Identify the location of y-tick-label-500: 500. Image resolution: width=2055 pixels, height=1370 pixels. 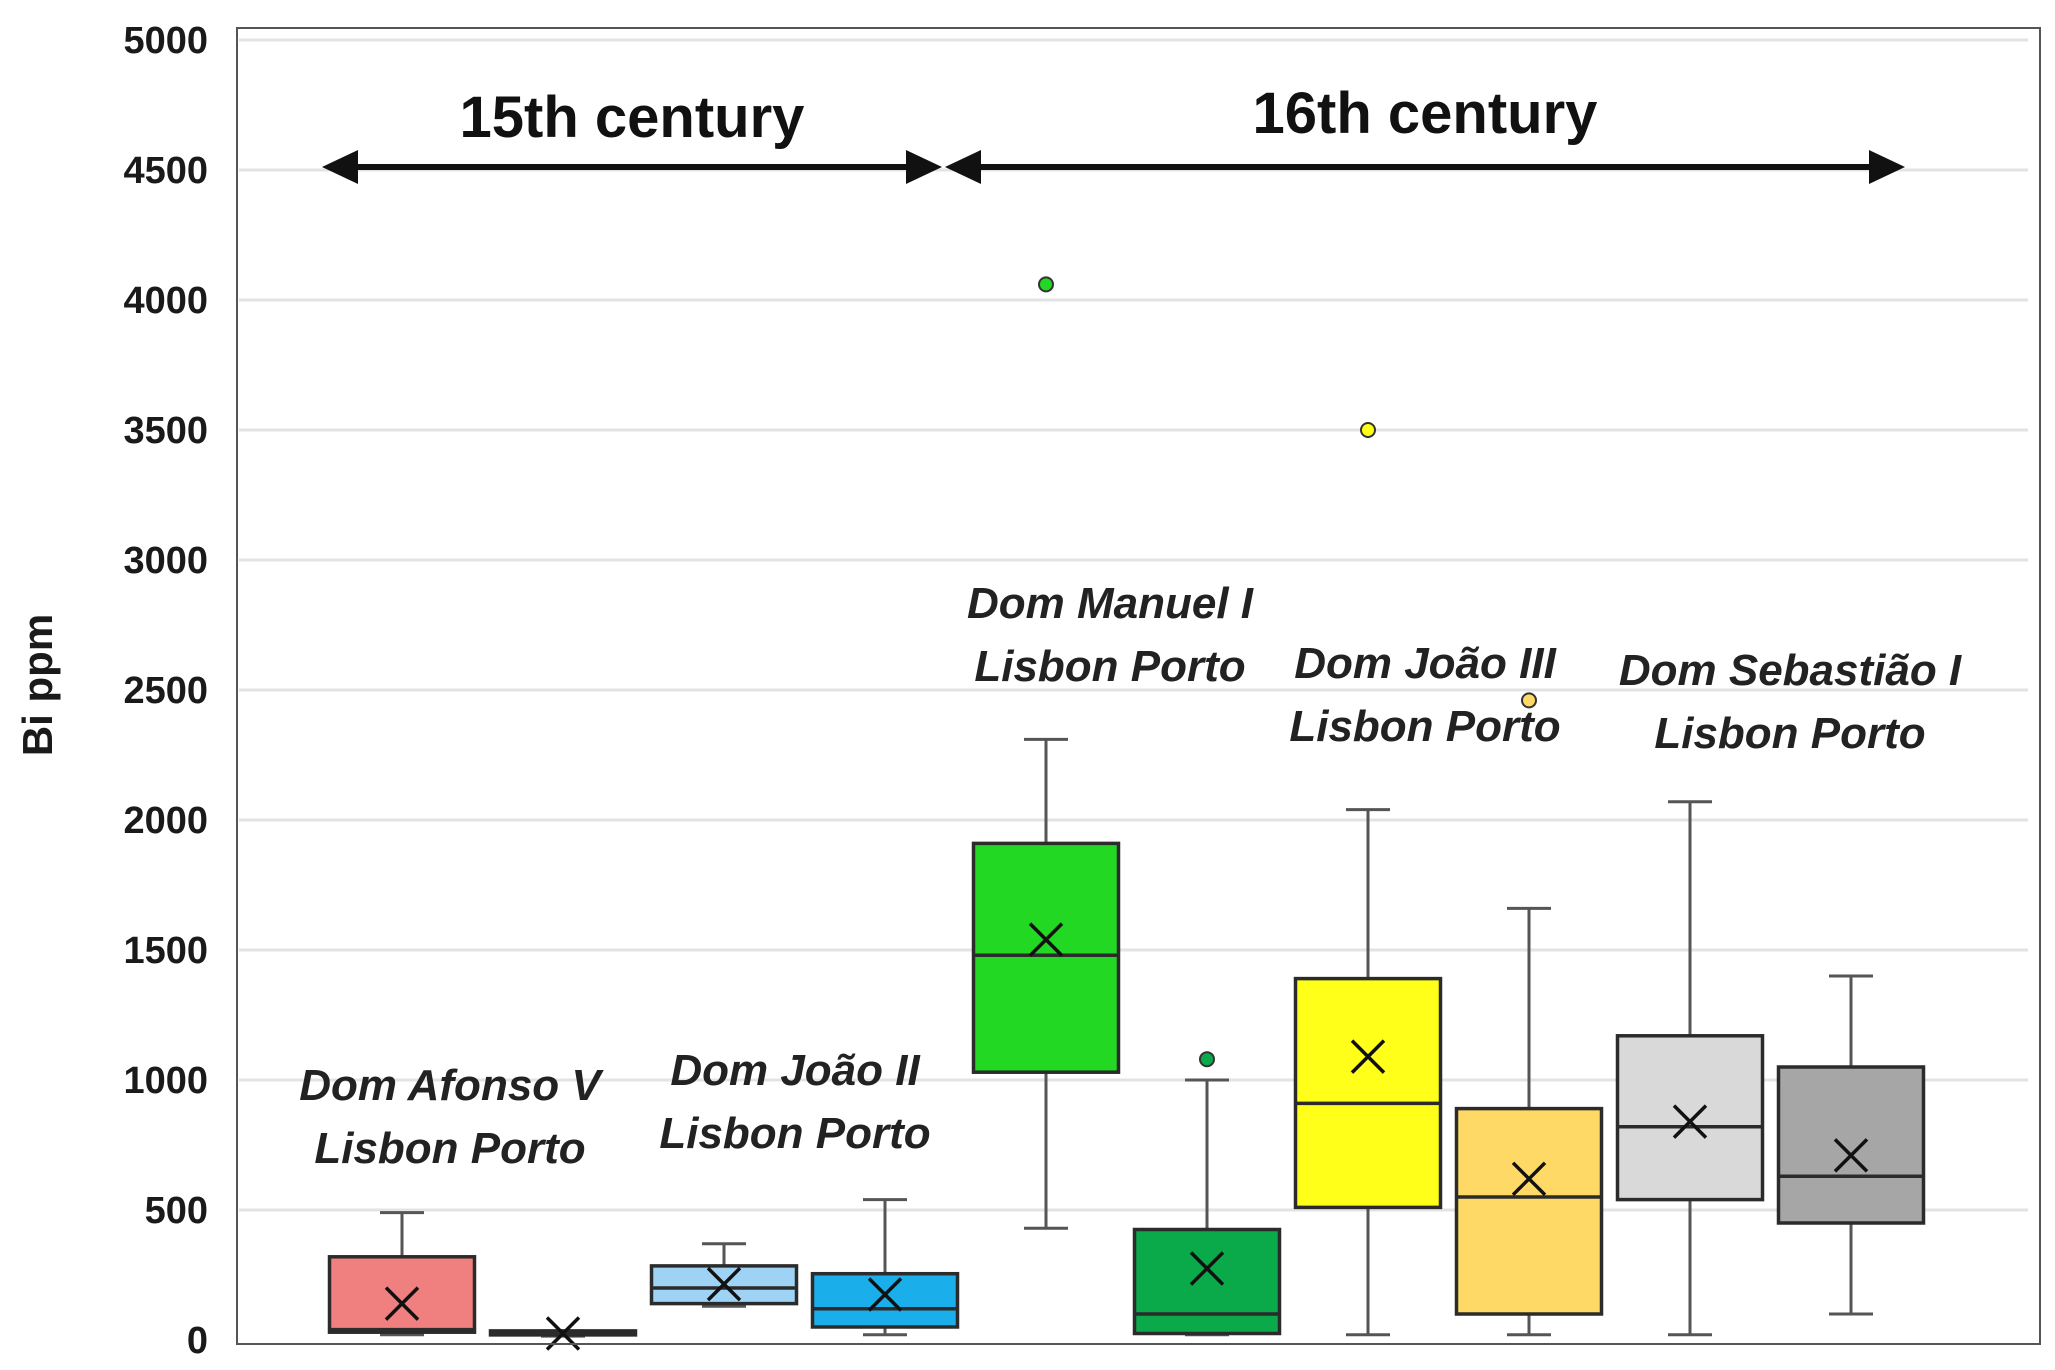
(176, 1211).